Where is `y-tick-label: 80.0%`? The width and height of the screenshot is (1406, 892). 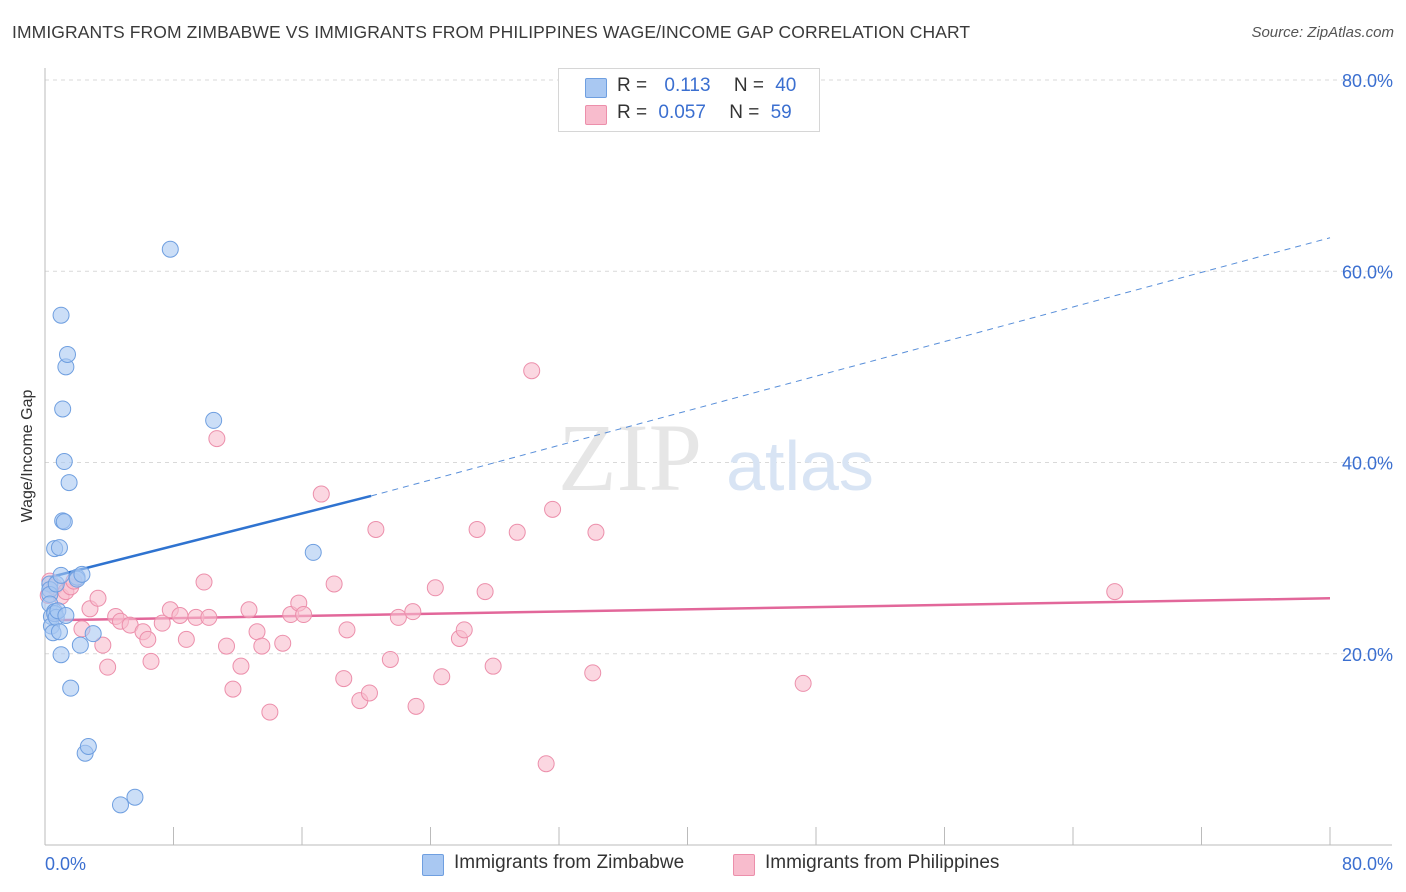
y-tick-label: 80.0% is located at coordinates (1367, 81).